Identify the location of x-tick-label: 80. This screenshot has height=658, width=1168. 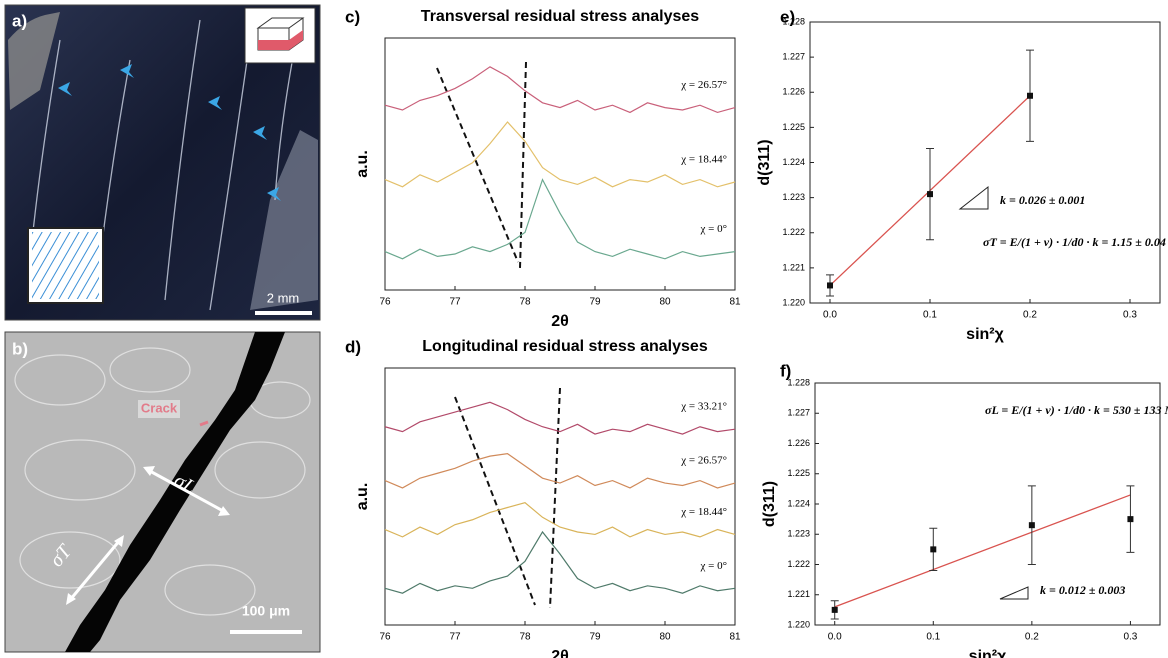
(665, 302).